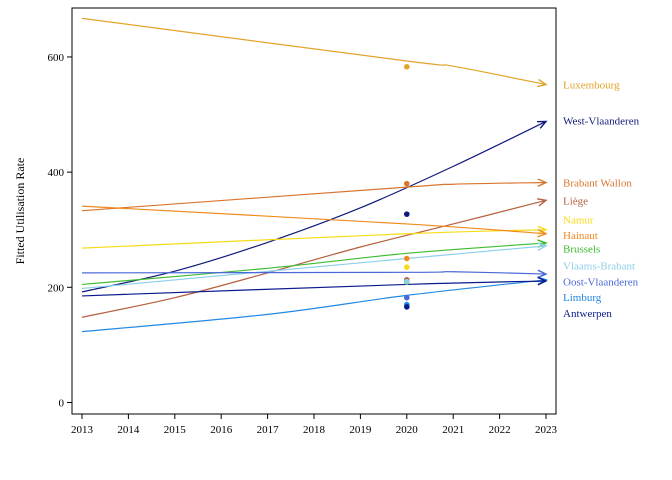 This screenshot has height=480, width=672. I want to click on y-axis-title: Fitted Utilisation Rate, so click(20, 211).